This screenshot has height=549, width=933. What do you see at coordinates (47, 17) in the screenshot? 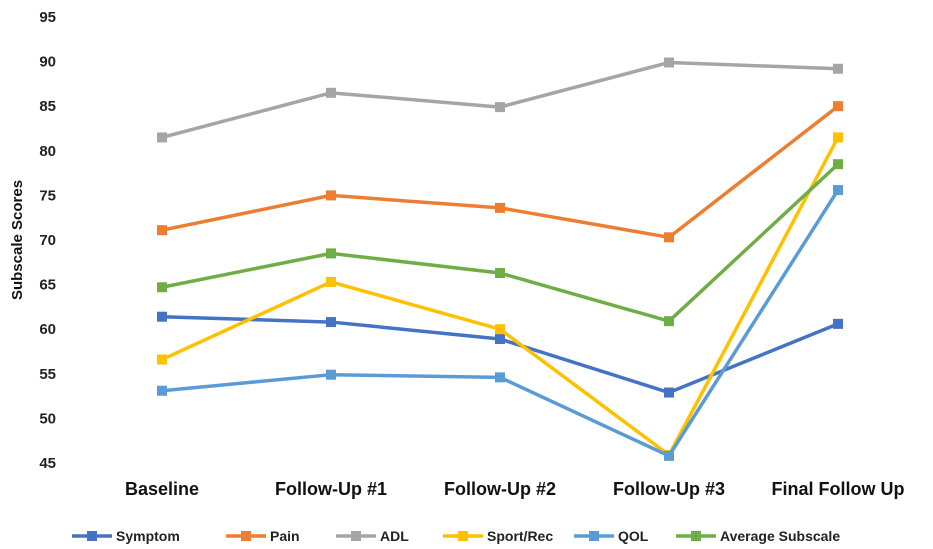
I see `y-tick-label: 95` at bounding box center [47, 17].